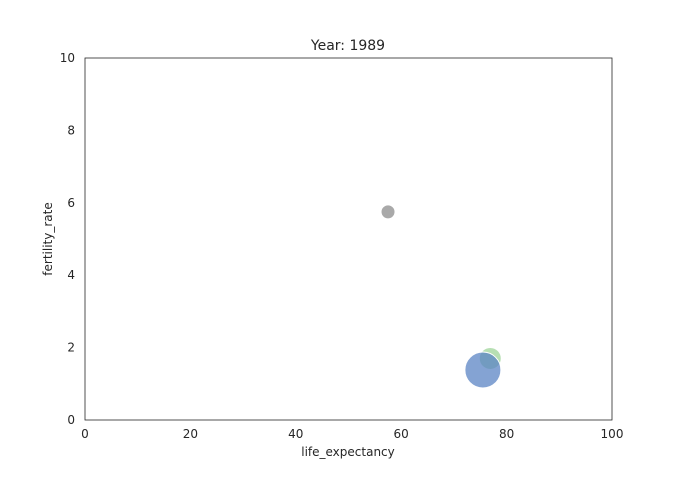  What do you see at coordinates (348, 452) in the screenshot?
I see `x-axis-label: life_expectancy` at bounding box center [348, 452].